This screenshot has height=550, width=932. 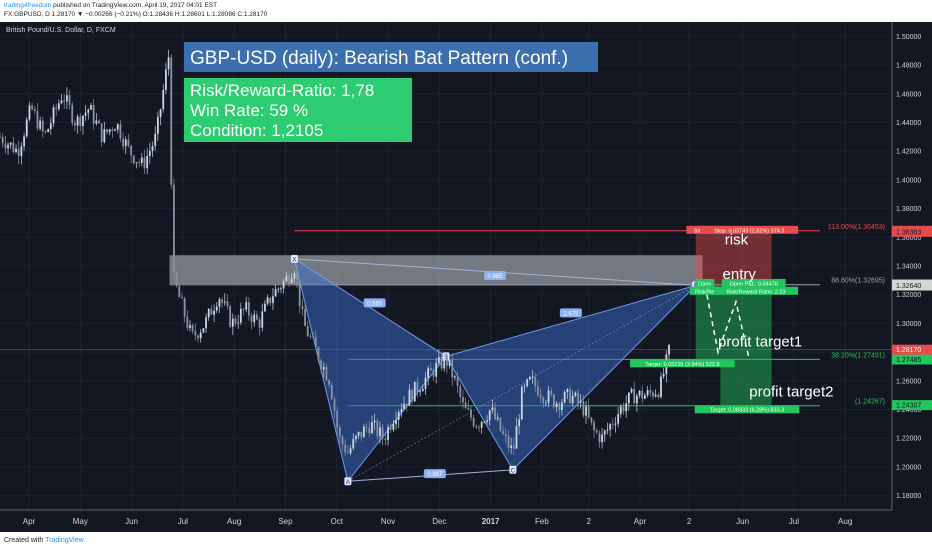 What do you see at coordinates (908, 267) in the screenshot?
I see `price-tick-label: 1.34000` at bounding box center [908, 267].